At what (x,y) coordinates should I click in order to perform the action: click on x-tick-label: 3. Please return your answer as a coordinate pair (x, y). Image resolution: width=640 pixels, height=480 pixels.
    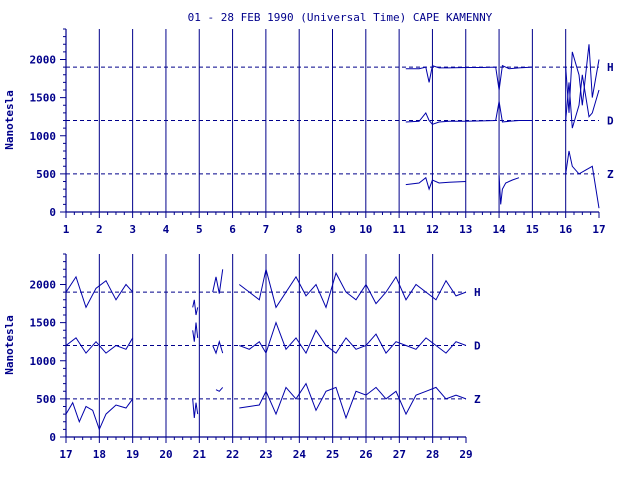
    Looking at the image, I should click on (132, 229).